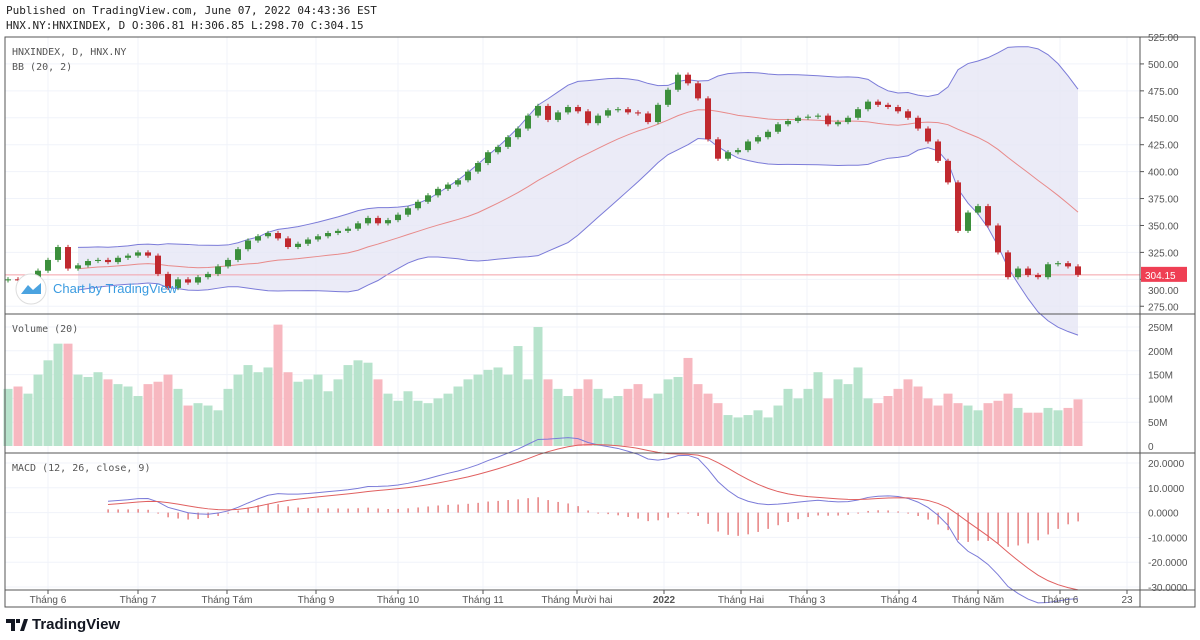  Describe the element at coordinates (1163, 514) in the screenshot. I see `macd-tick-label: 0.0000` at that location.